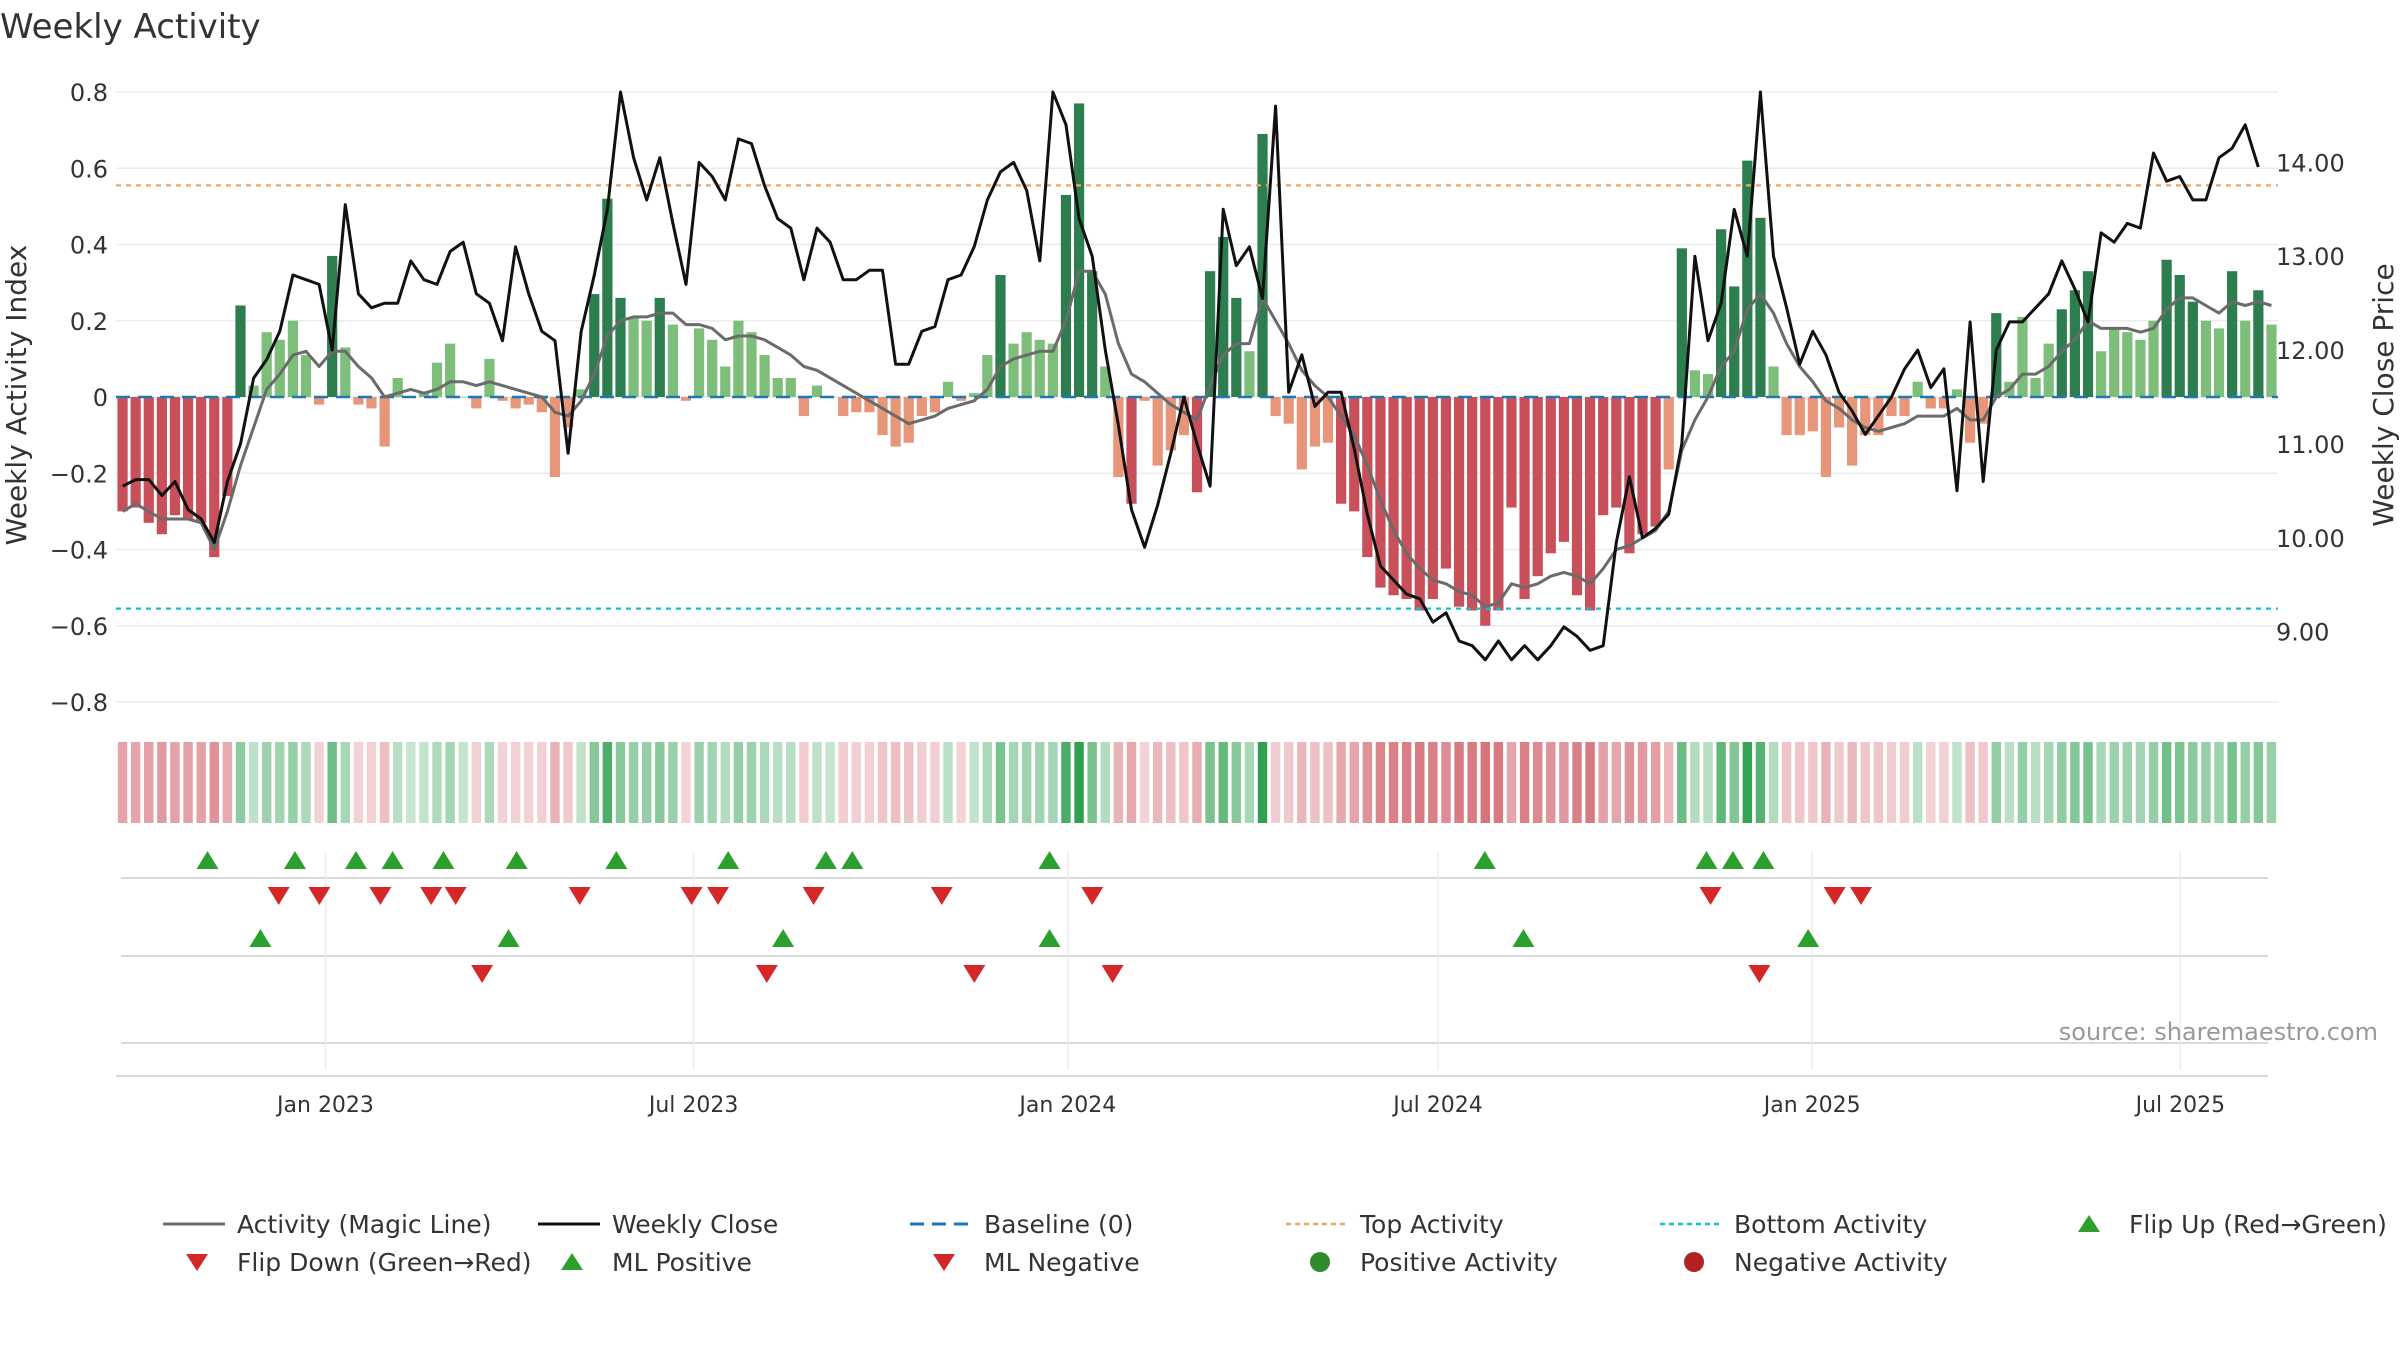 The height and width of the screenshot is (1350, 2400). Describe the element at coordinates (2310, 163) in the screenshot. I see `y-tick-label-right: 14.00` at that location.